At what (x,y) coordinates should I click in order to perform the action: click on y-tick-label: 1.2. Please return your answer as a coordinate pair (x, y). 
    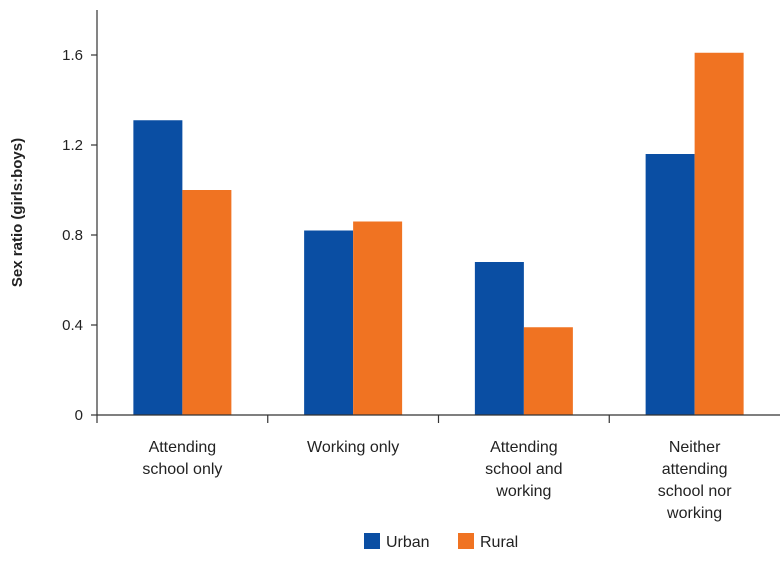
    Looking at the image, I should click on (72, 145).